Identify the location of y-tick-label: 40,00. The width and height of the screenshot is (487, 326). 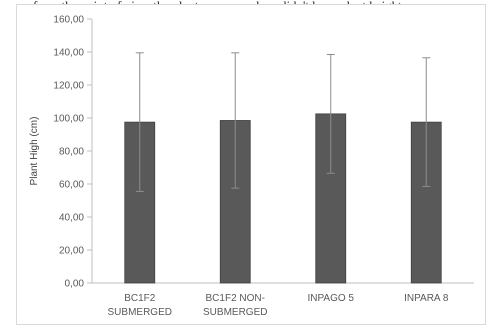
(71, 218).